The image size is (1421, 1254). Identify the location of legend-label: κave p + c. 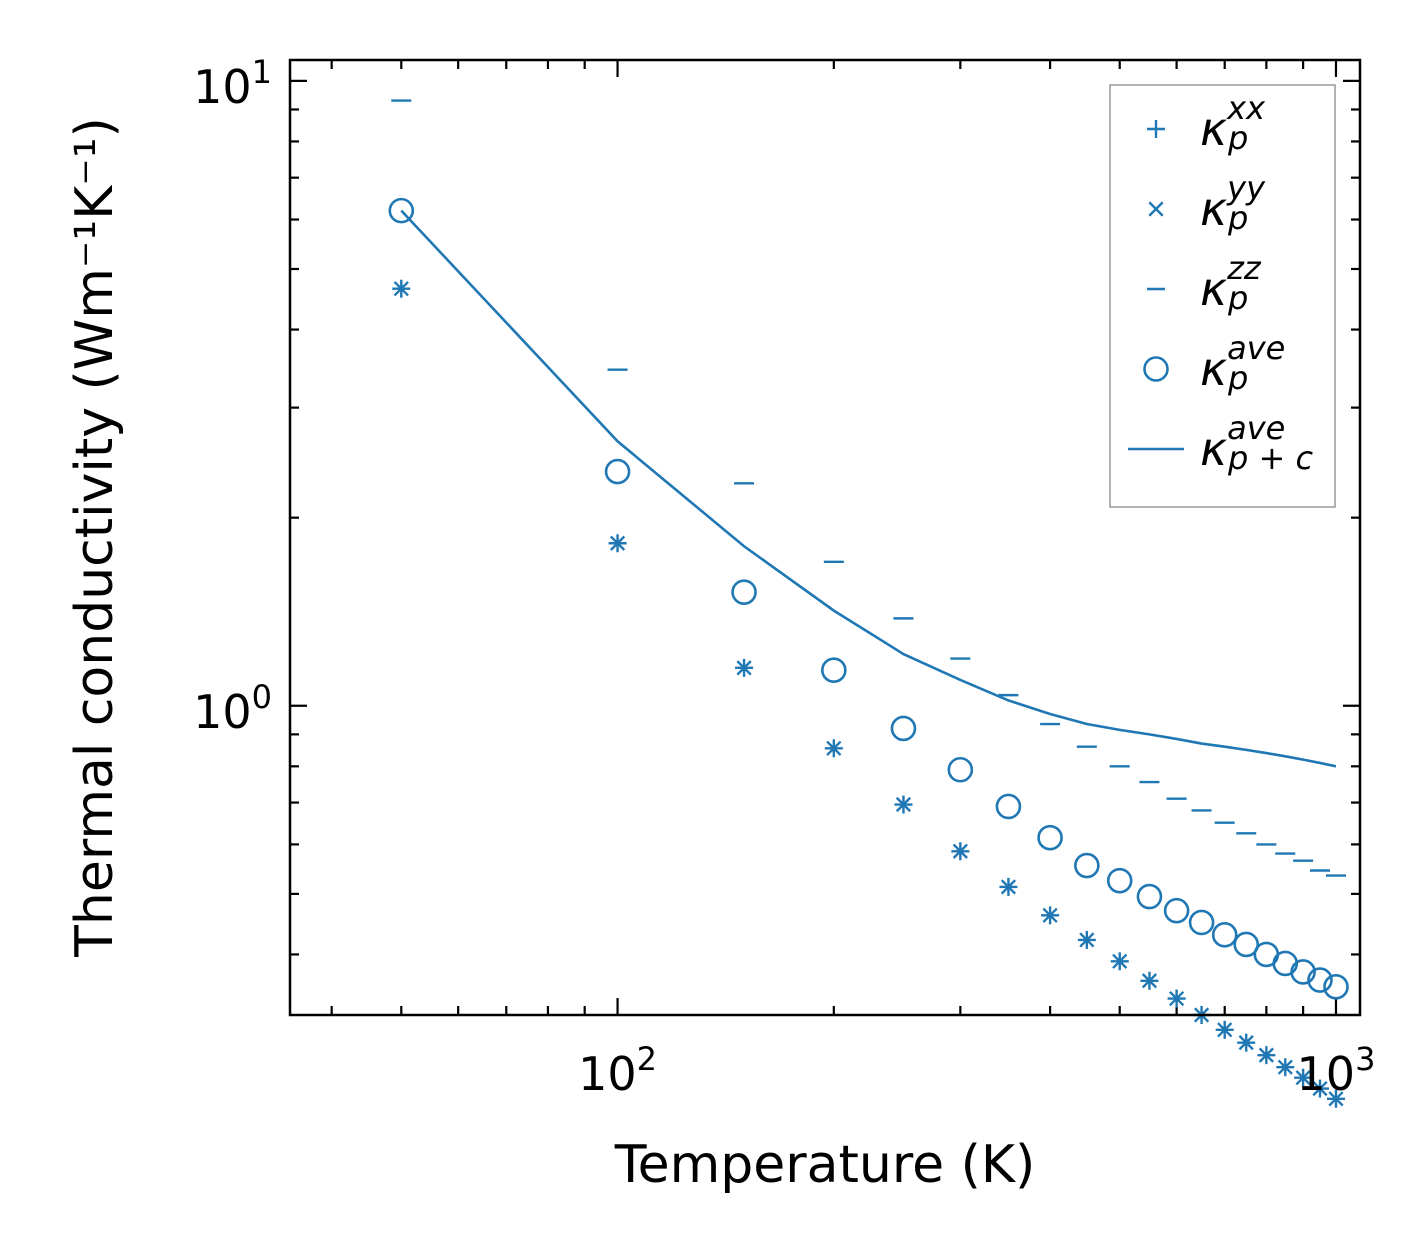
(1256, 443).